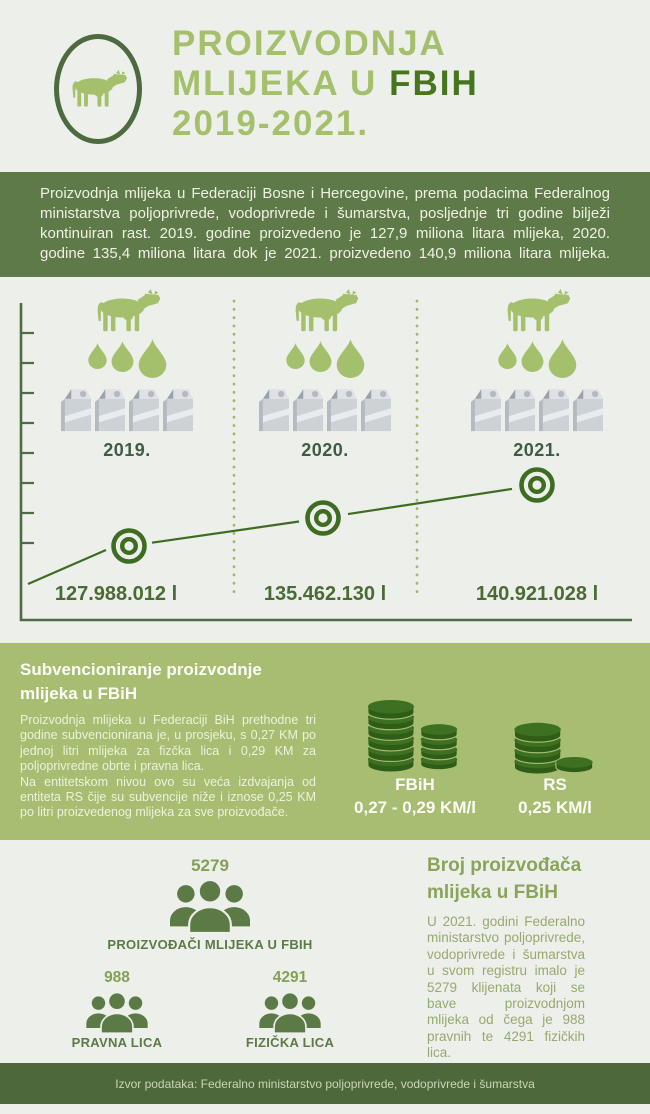 The image size is (650, 1114). Describe the element at coordinates (210, 944) in the screenshot. I see `total-producers-label: PROIZVOĐAČI MLIJEKA U FBIH` at that location.